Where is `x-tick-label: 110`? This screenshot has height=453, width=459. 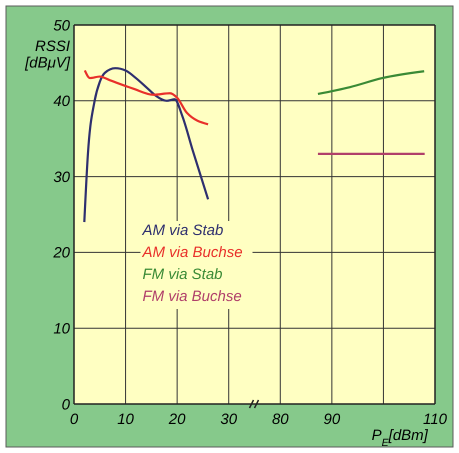
x-tick-label: 110 is located at coordinates (435, 419).